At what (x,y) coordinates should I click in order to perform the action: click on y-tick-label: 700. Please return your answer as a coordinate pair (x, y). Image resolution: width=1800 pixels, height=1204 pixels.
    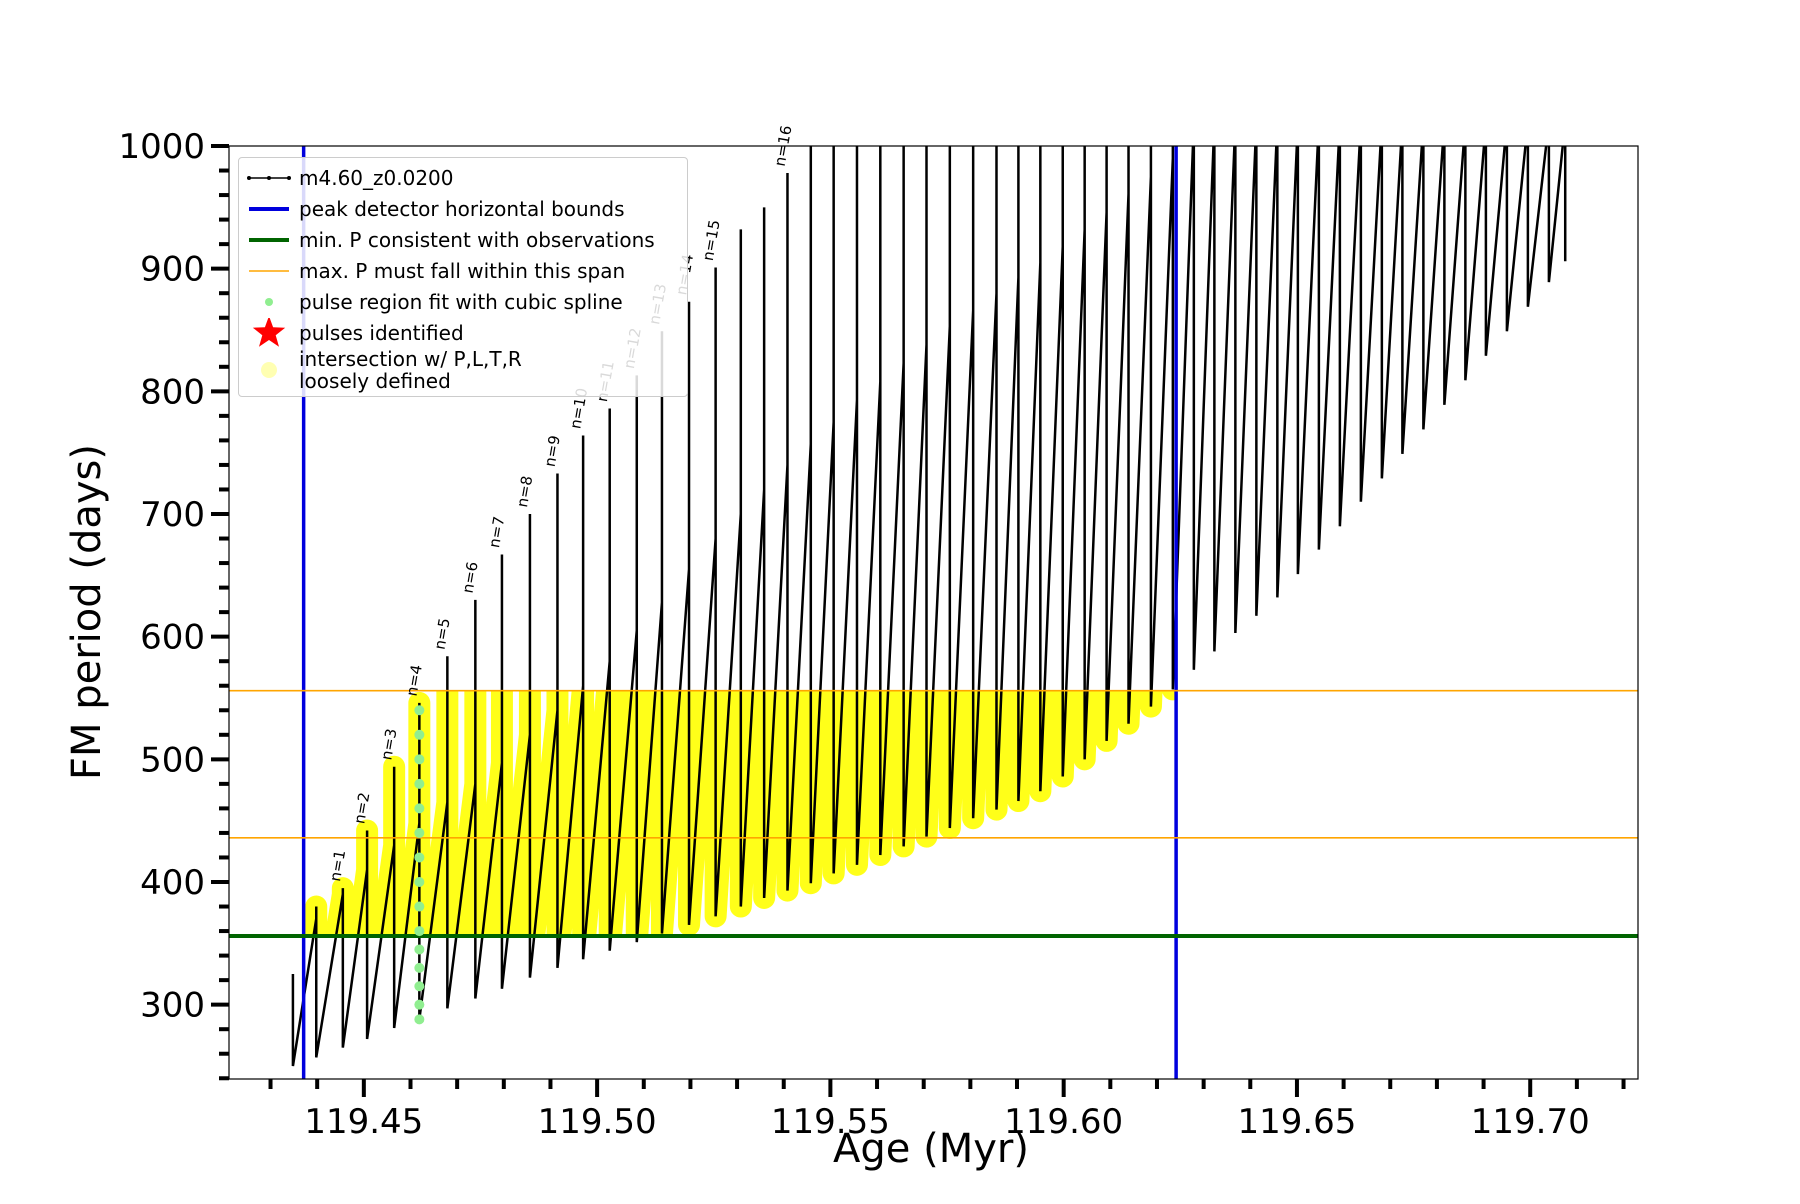
    Looking at the image, I should click on (172, 515).